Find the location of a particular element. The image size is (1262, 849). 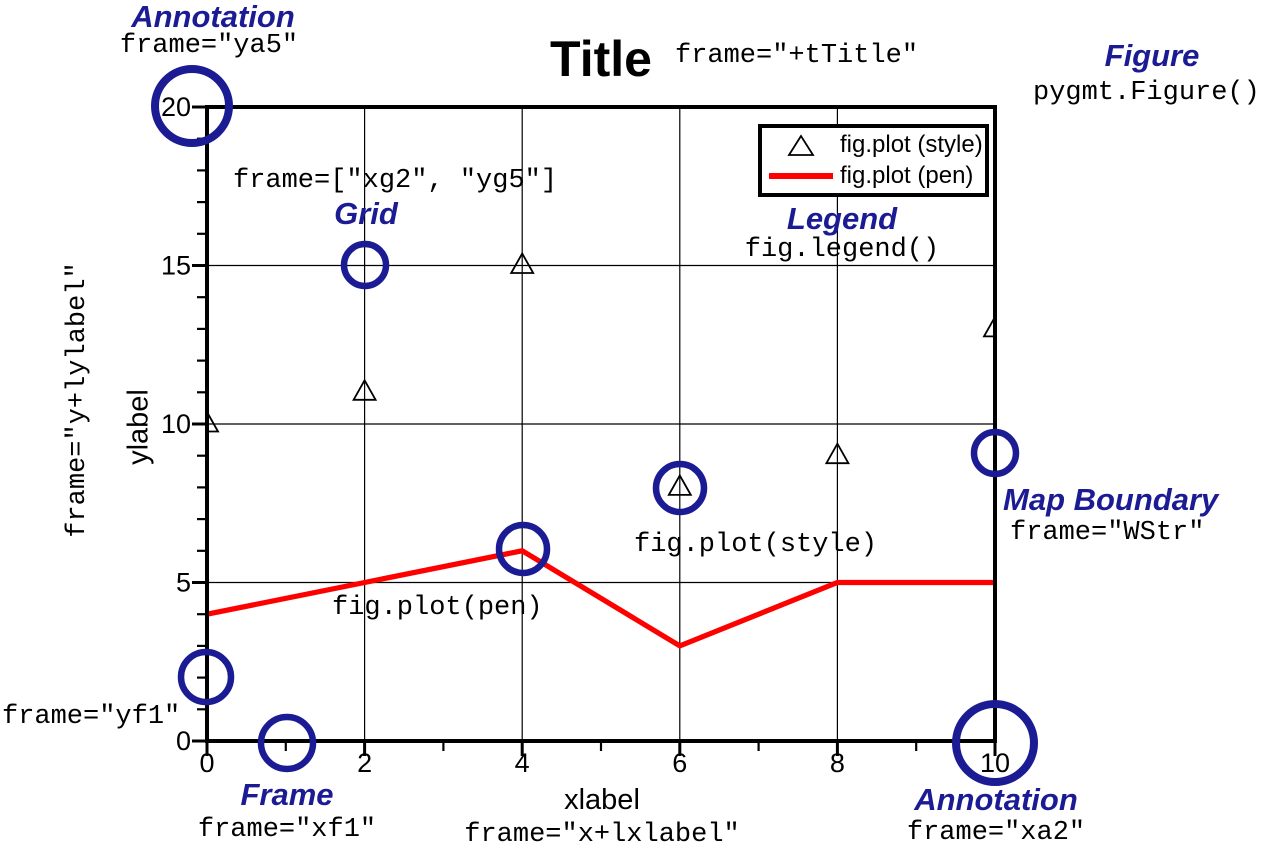

data-line-pen is located at coordinates (600, 598).